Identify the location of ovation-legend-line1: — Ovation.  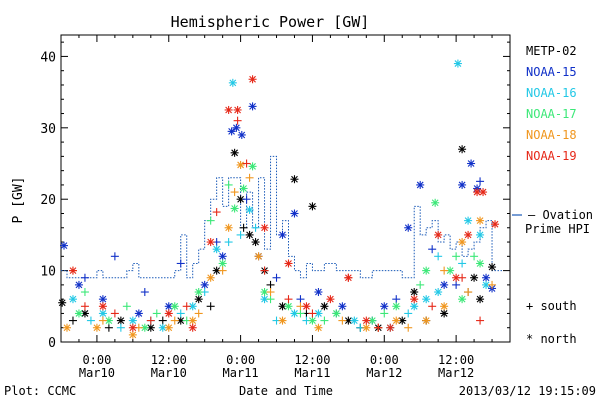
(560, 215).